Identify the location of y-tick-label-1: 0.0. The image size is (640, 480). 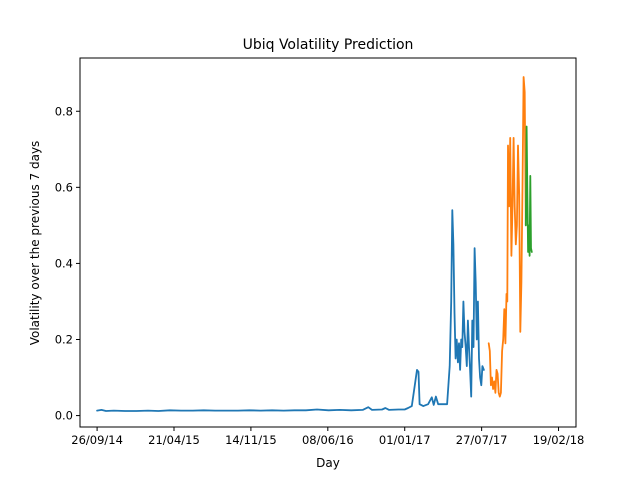
(64, 416).